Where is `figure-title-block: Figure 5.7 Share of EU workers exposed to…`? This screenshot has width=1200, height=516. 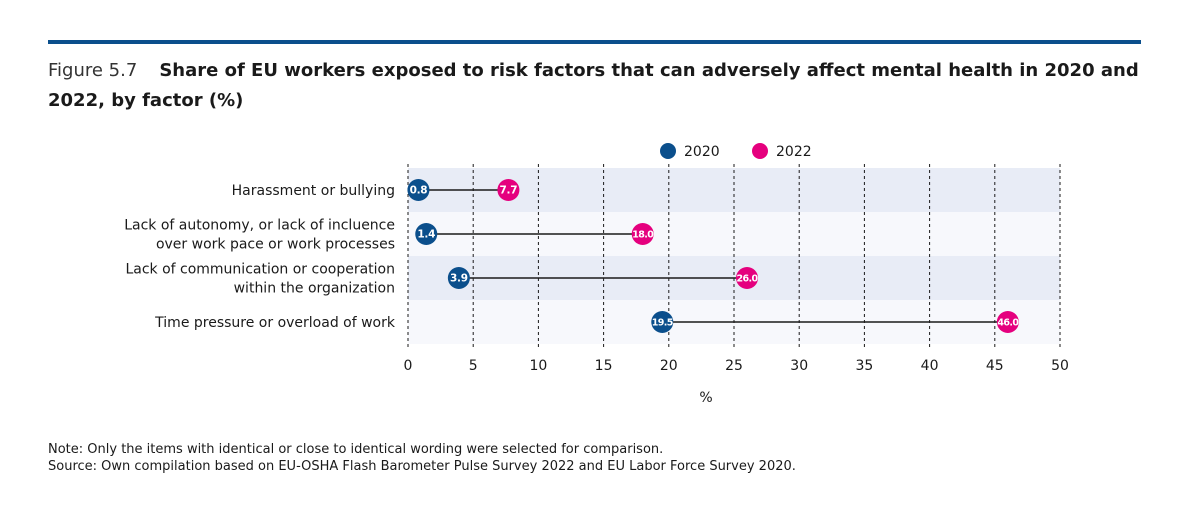 figure-title-block: Figure 5.7 Share of EU workers exposed to… is located at coordinates (598, 86).